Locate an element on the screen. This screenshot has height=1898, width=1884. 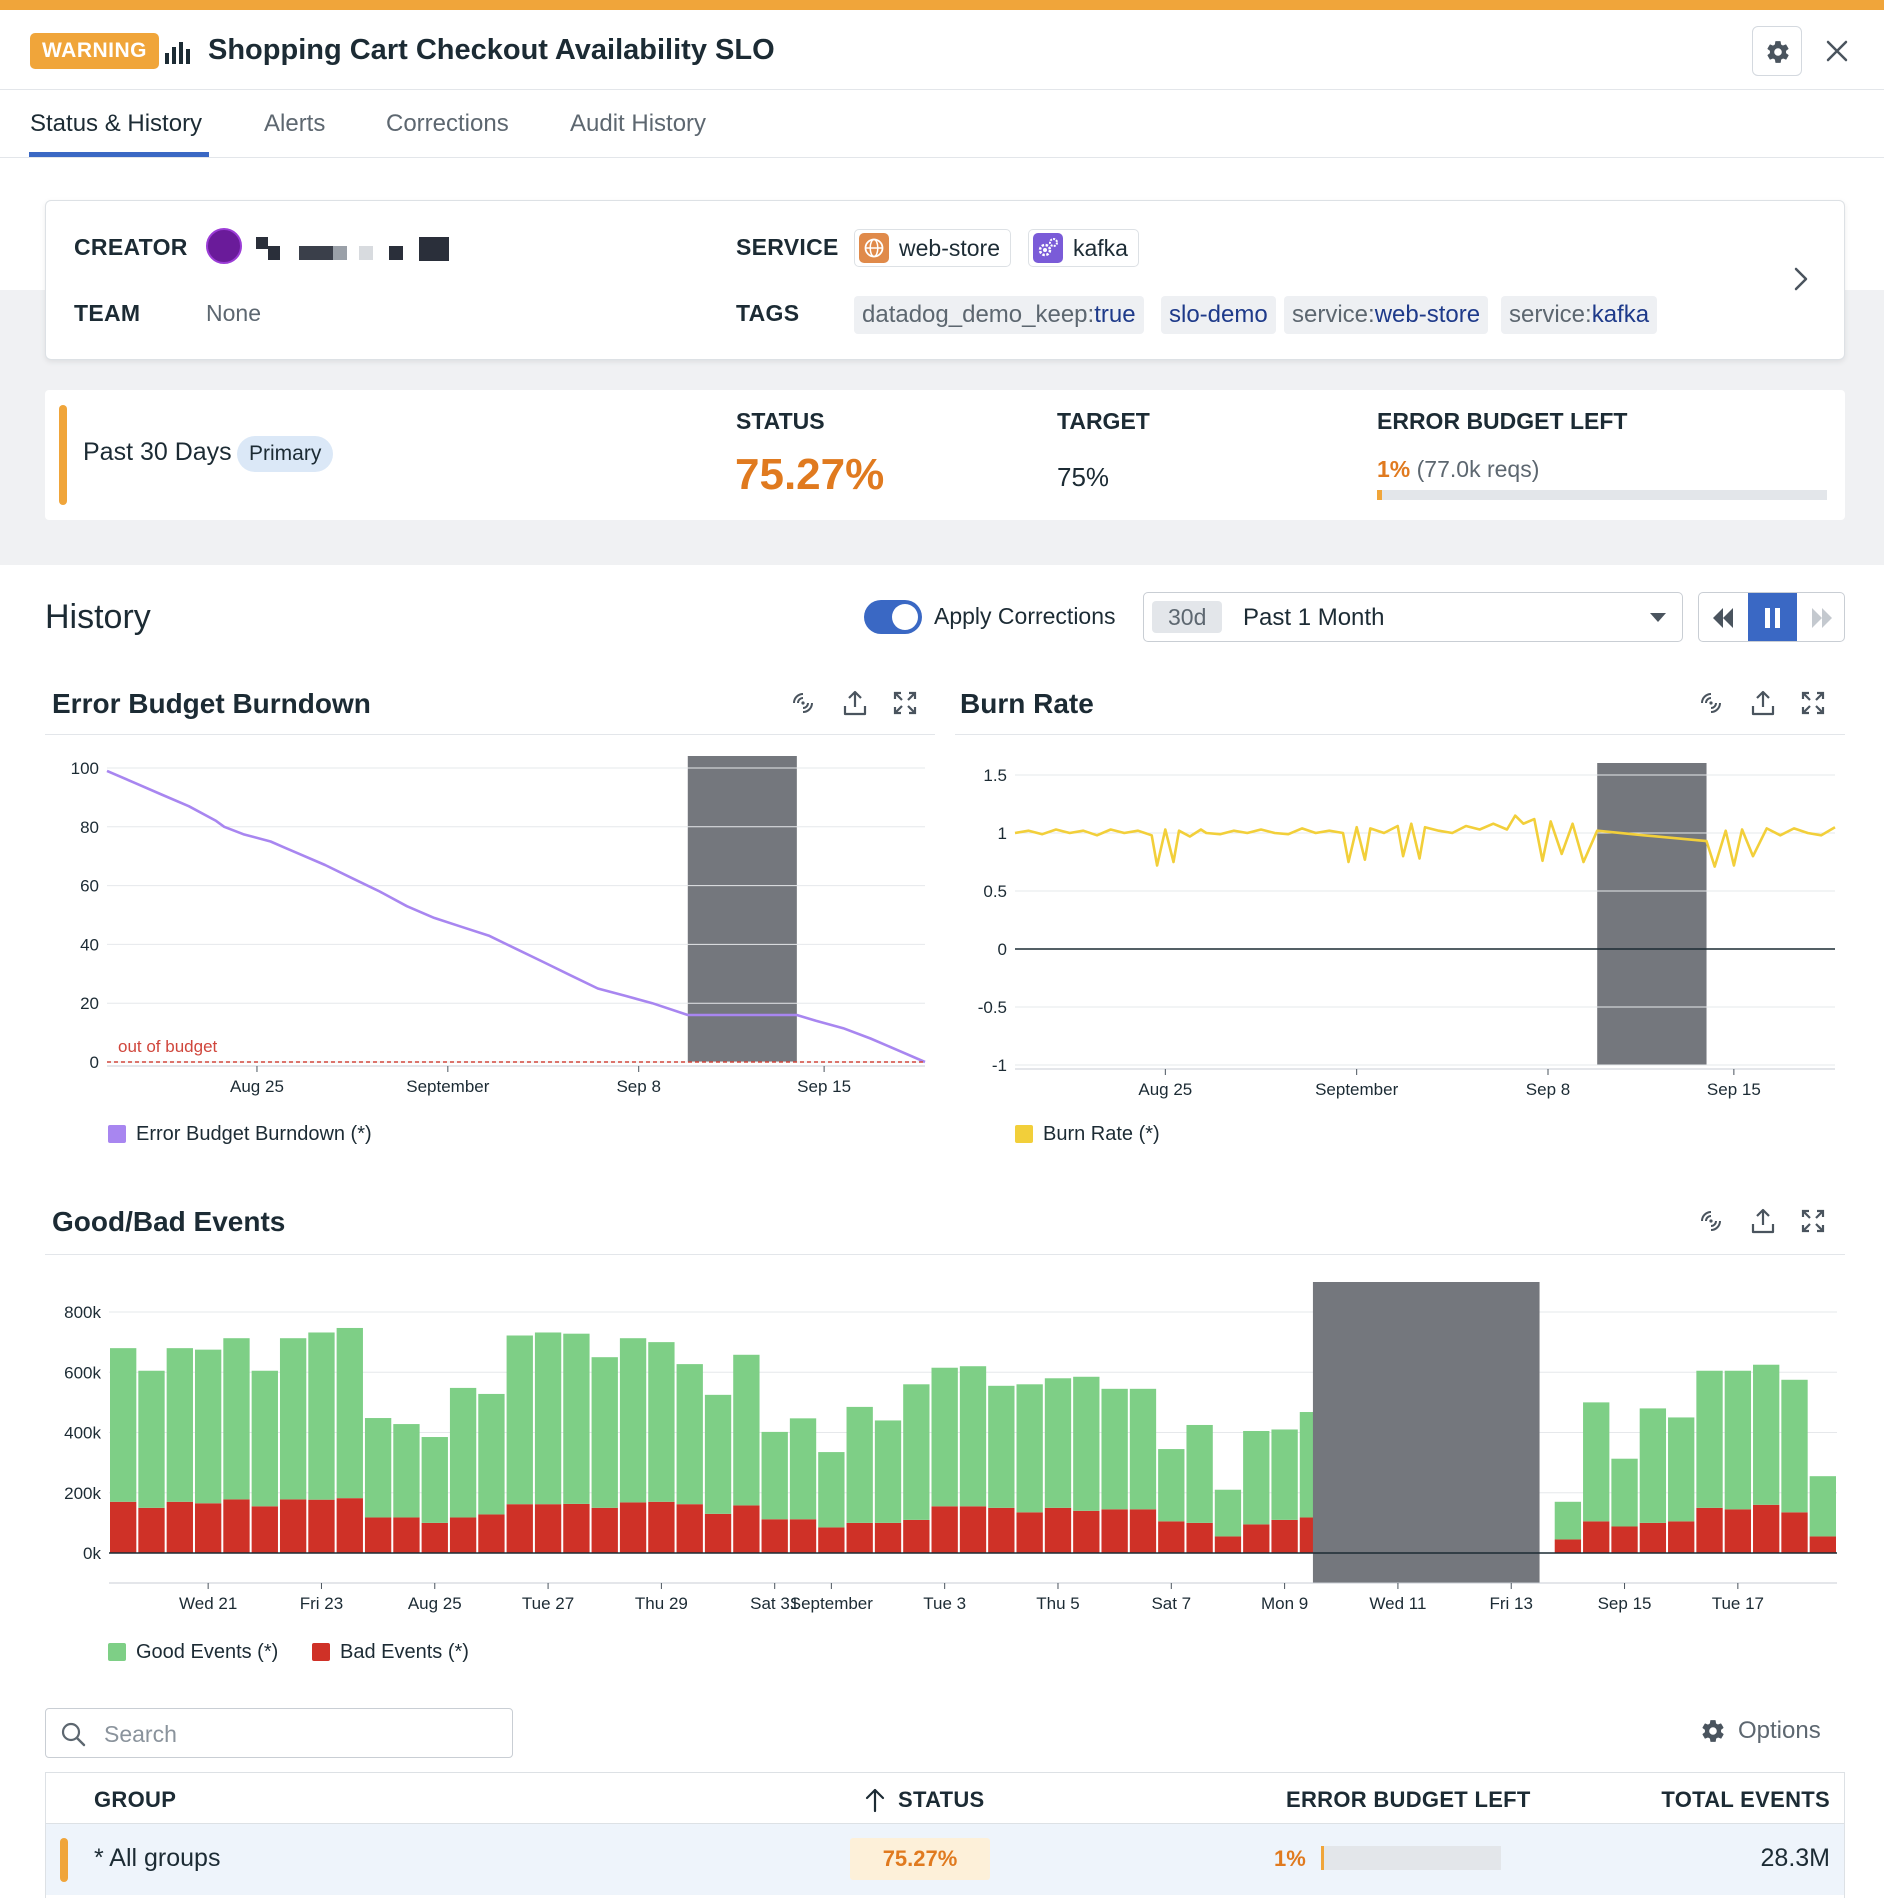
primary-badge: Primary is located at coordinates (285, 454).